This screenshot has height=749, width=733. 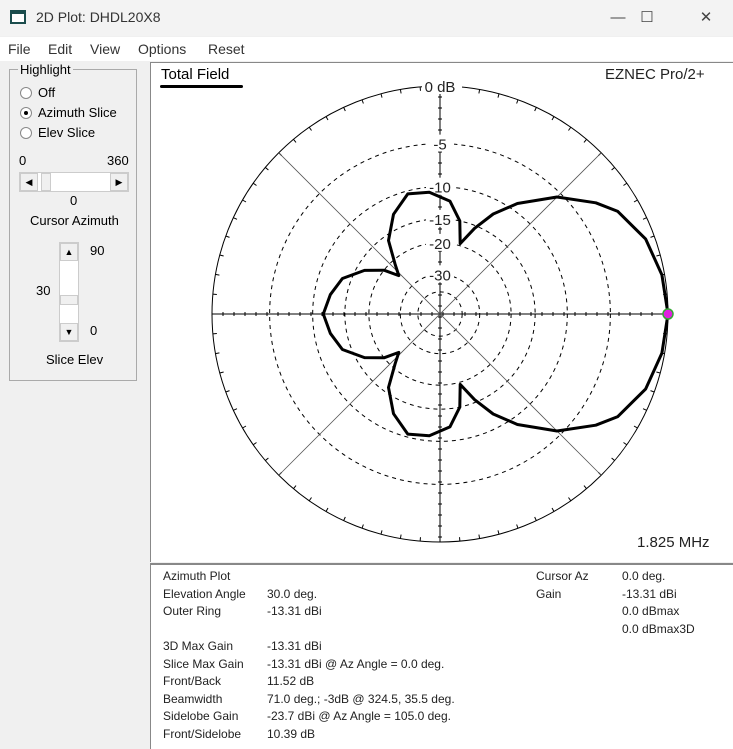 What do you see at coordinates (69, 292) in the screenshot?
I see `slice-elev-scrollbar: ▲ ▼` at bounding box center [69, 292].